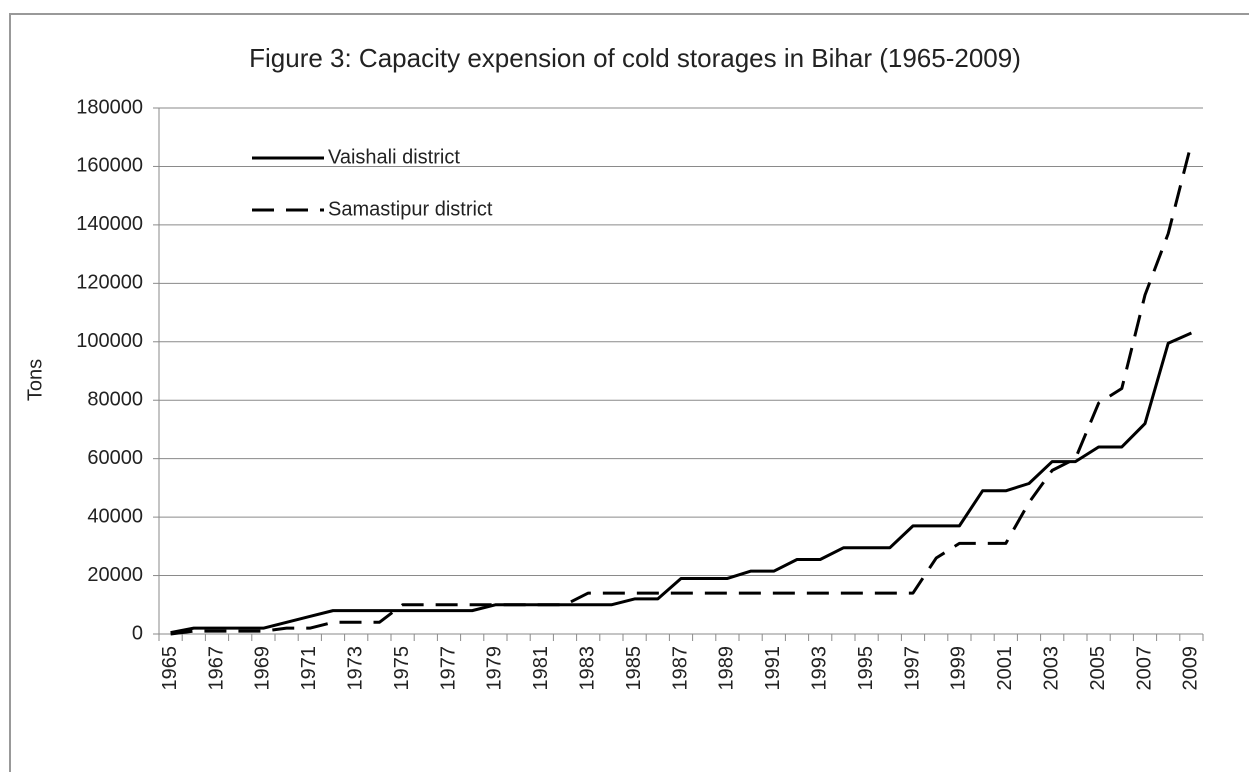 This screenshot has width=1249, height=772. I want to click on legend-label: Vaishali district, so click(394, 157).